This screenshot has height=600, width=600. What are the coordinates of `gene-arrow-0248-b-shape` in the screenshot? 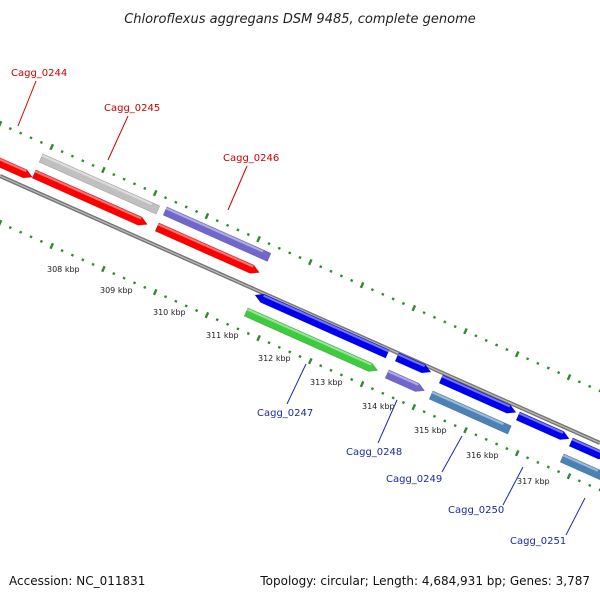 It's located at (413, 363).